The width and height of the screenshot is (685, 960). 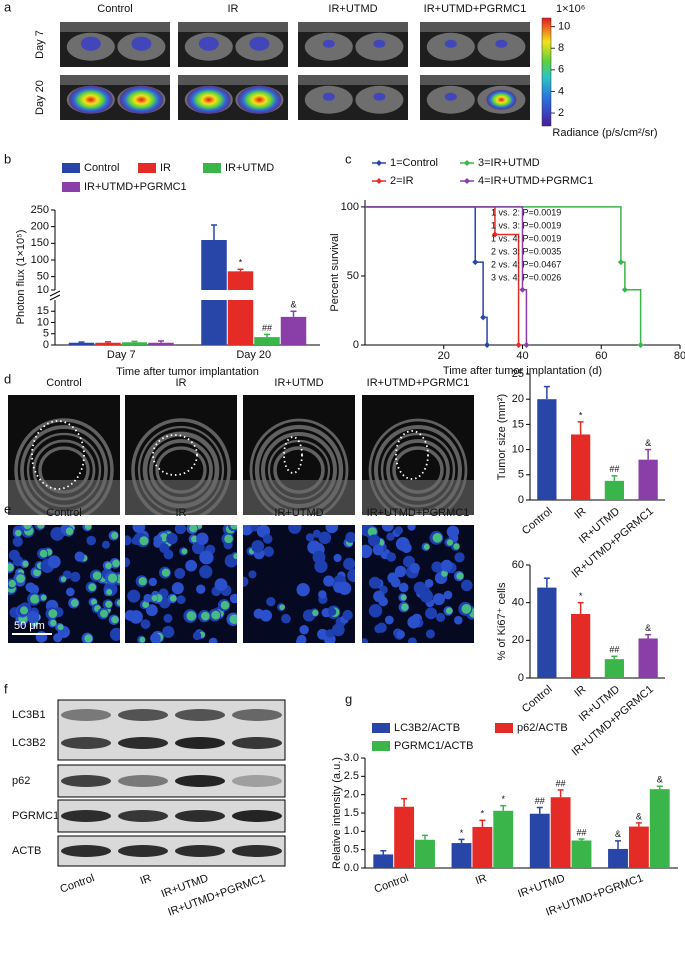 I want to click on column-label: Control, so click(x=77, y=883).